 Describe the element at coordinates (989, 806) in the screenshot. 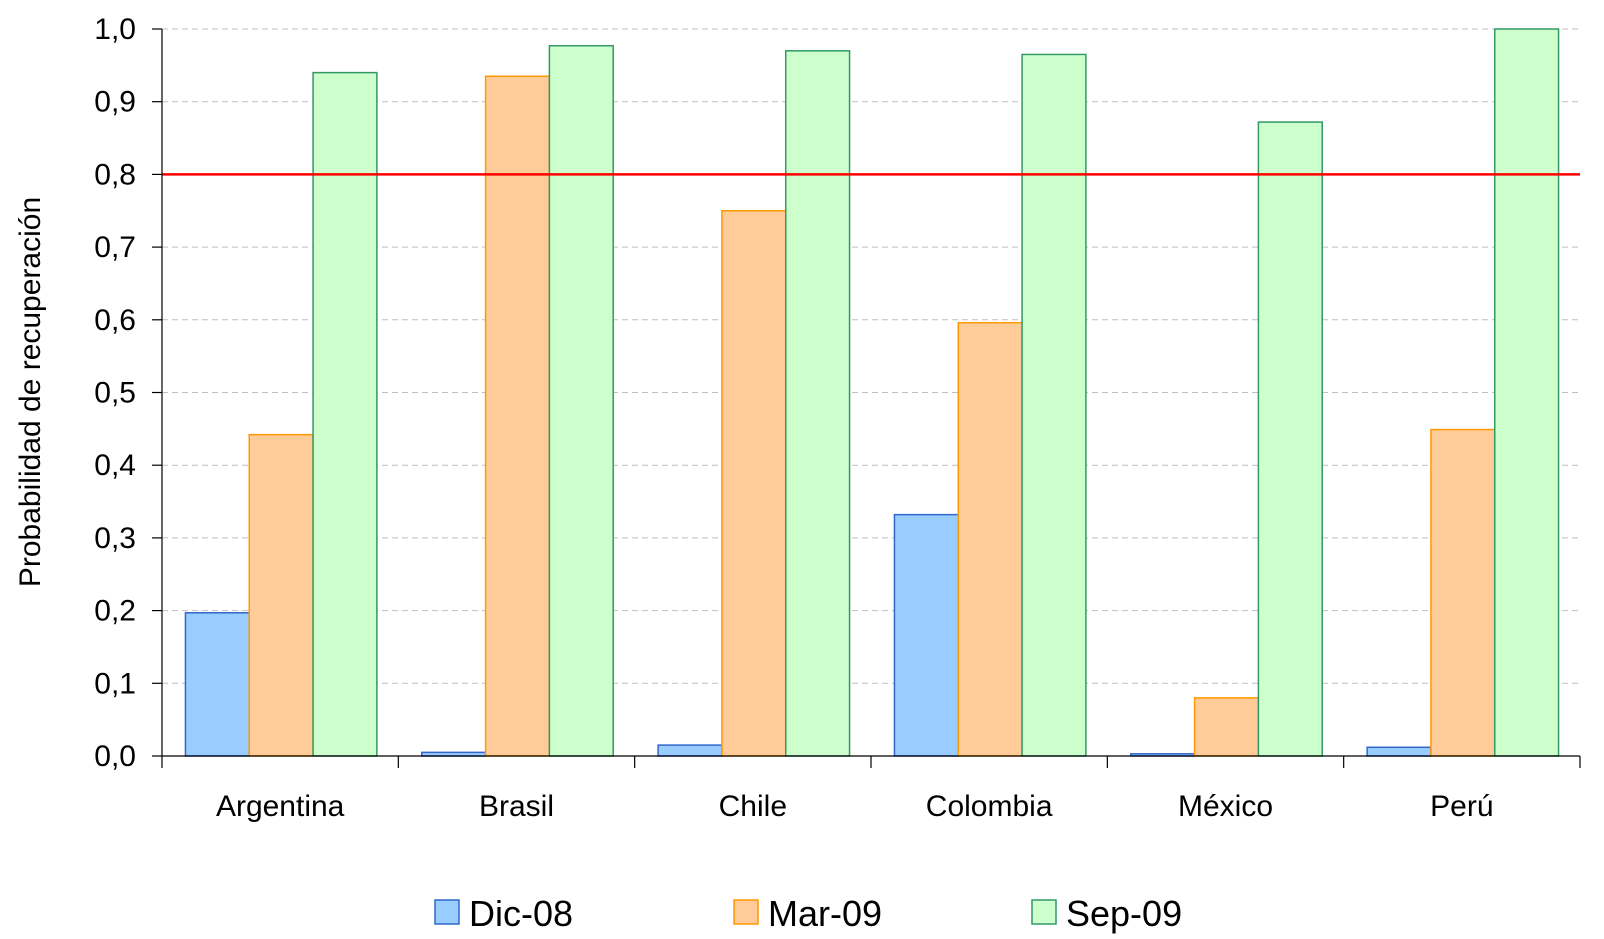

I see `x-tick-label: Colombia` at that location.